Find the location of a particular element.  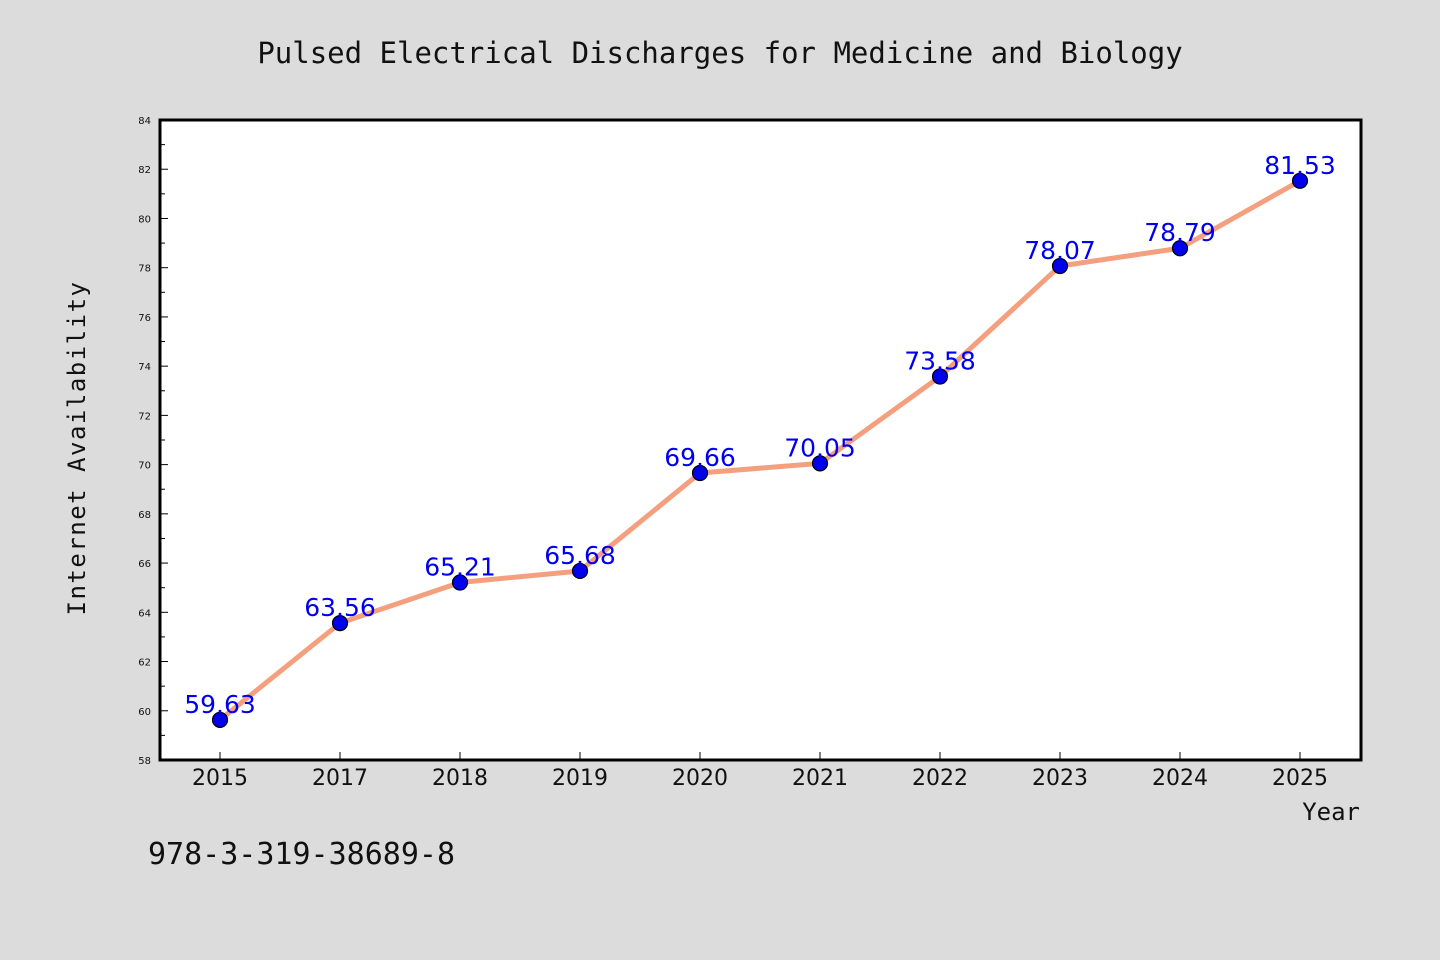

x-tick-label: 2025 is located at coordinates (1300, 778).